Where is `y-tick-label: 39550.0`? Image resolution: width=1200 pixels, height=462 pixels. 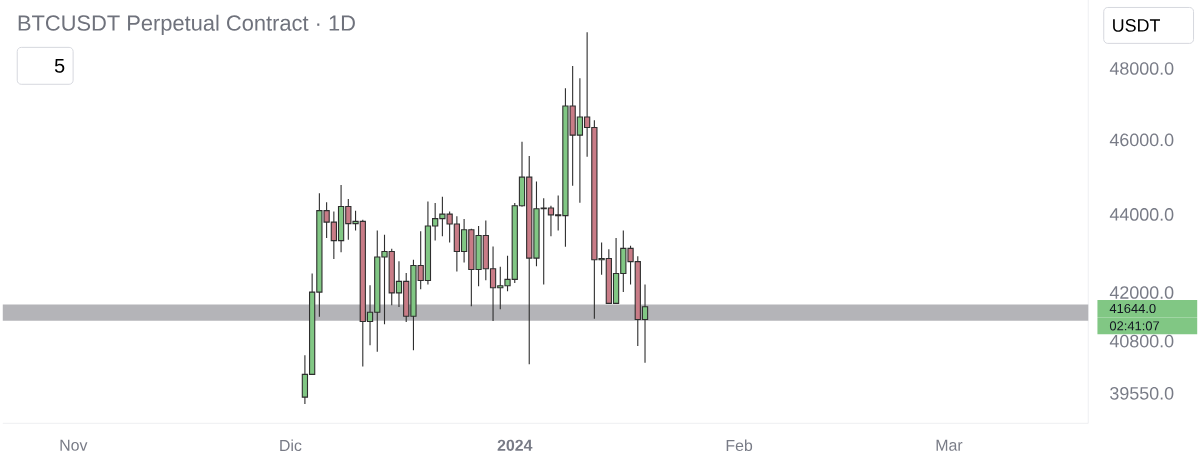 y-tick-label: 39550.0 is located at coordinates (1142, 393).